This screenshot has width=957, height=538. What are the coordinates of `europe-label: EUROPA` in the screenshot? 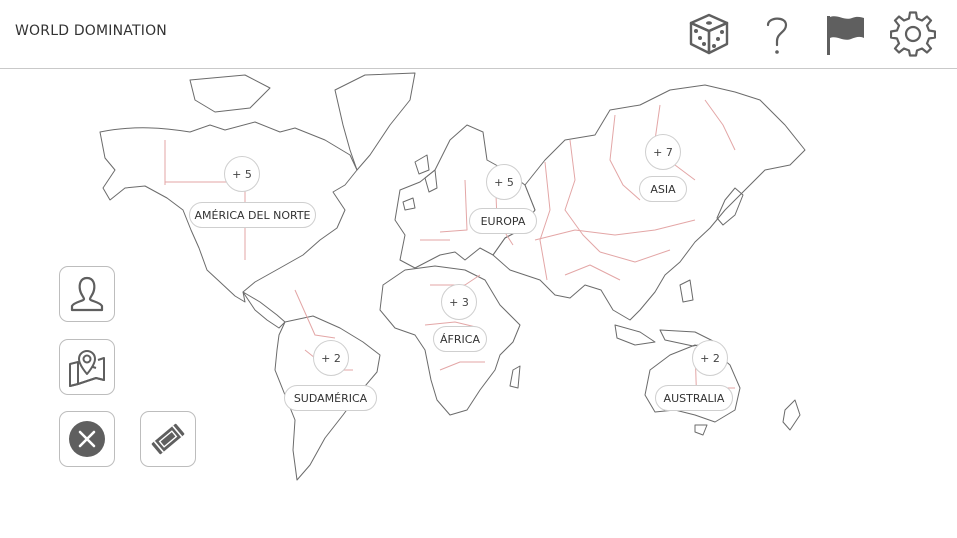 It's located at (503, 221).